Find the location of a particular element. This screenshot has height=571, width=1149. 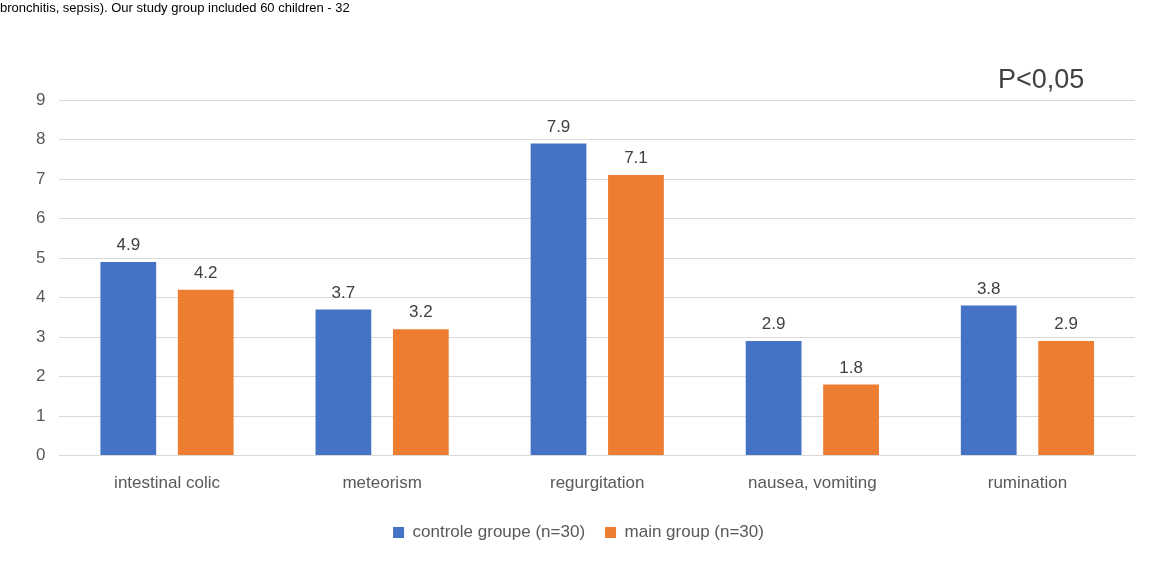

data-label: 3.2 is located at coordinates (421, 312).